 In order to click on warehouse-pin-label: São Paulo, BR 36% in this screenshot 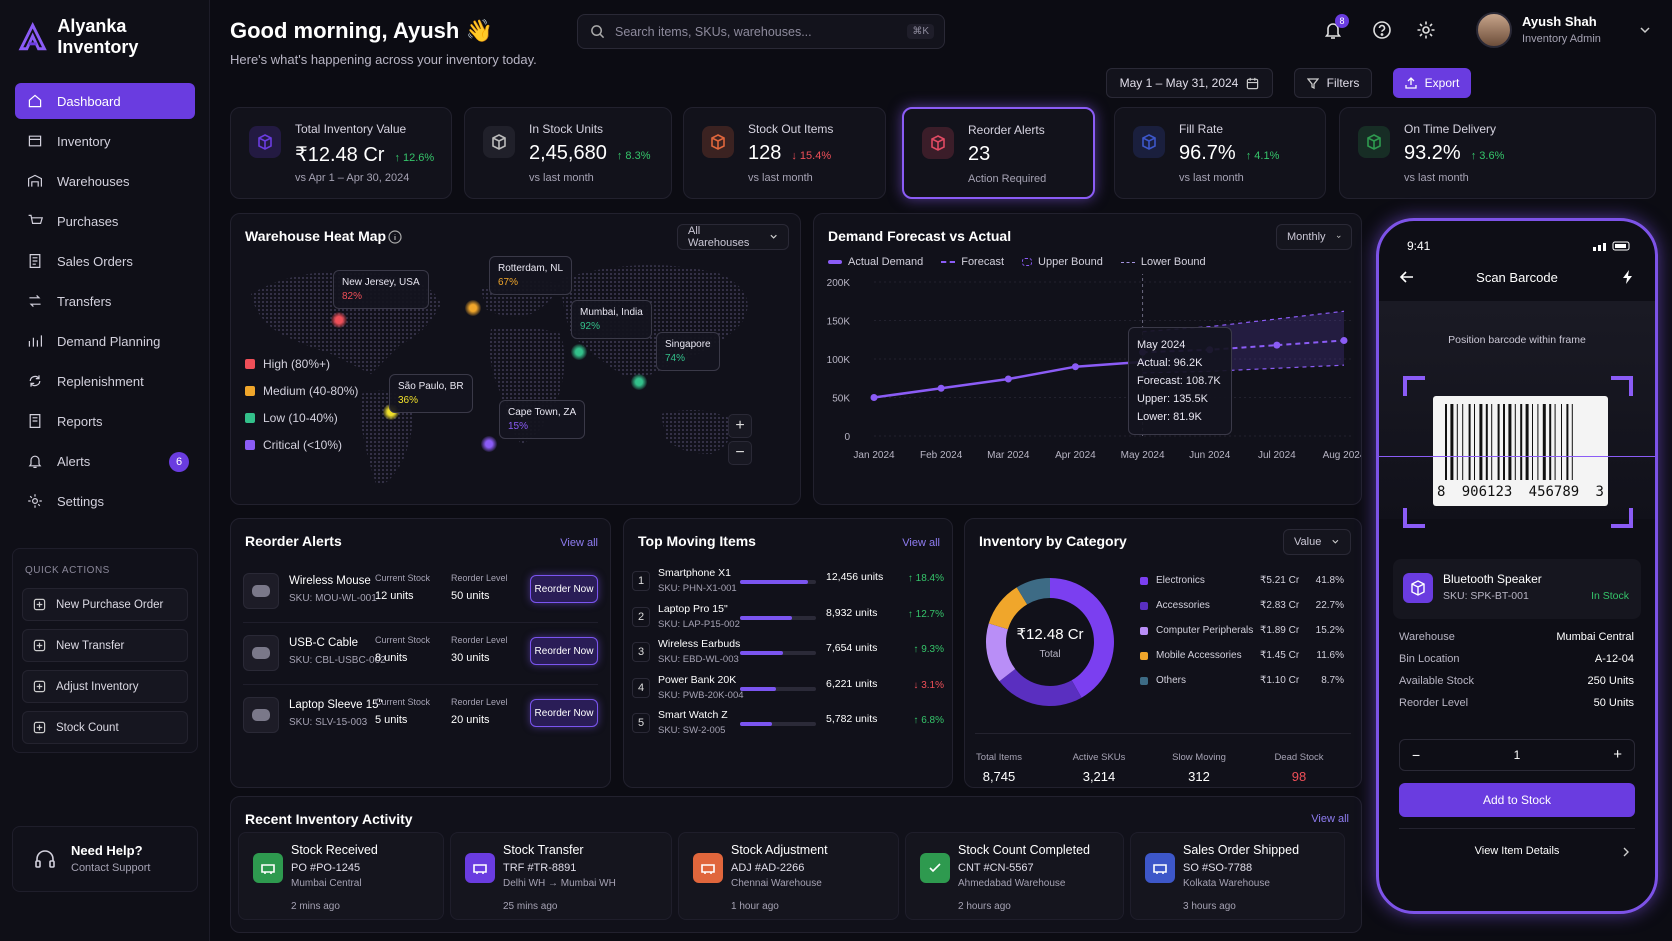, I will do `click(431, 393)`.